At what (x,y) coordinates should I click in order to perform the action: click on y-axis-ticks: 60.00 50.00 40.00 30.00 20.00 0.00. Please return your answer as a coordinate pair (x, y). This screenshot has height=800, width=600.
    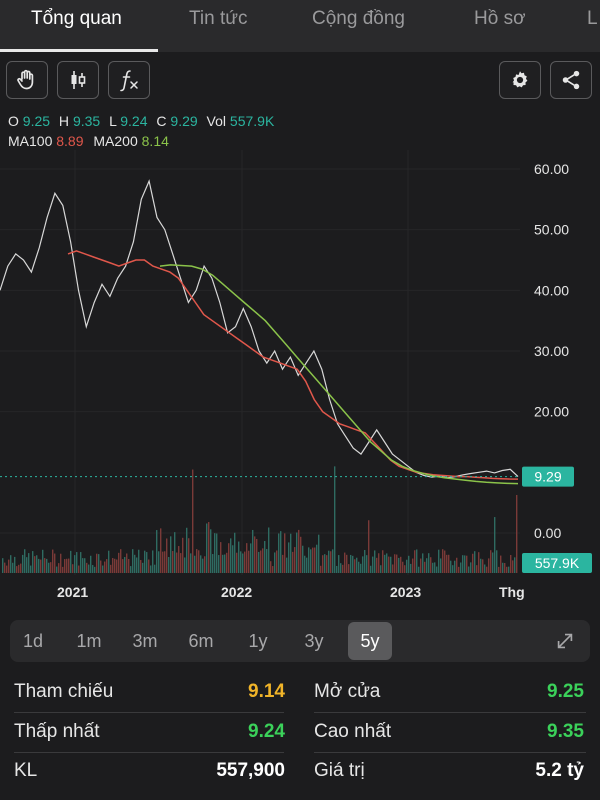
    Looking at the image, I should click on (551, 351).